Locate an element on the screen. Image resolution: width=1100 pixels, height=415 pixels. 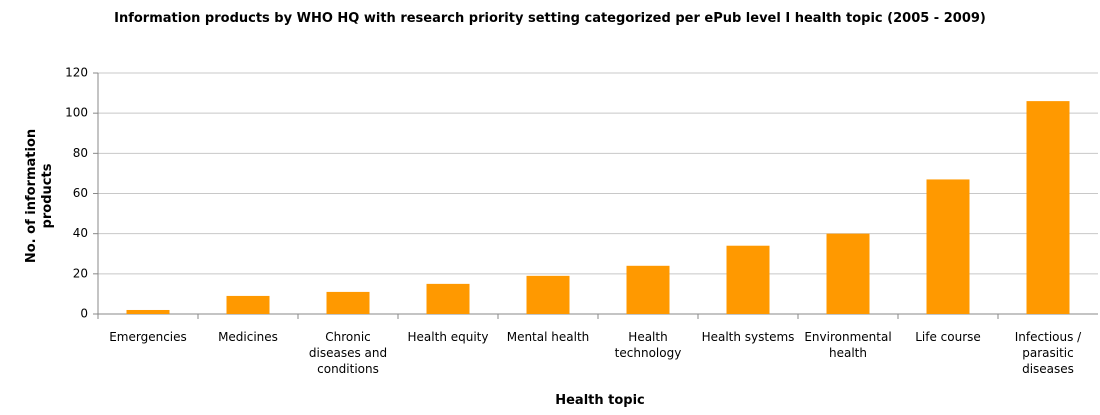
y-axis-title: No. of information products is located at coordinates (39, 196).